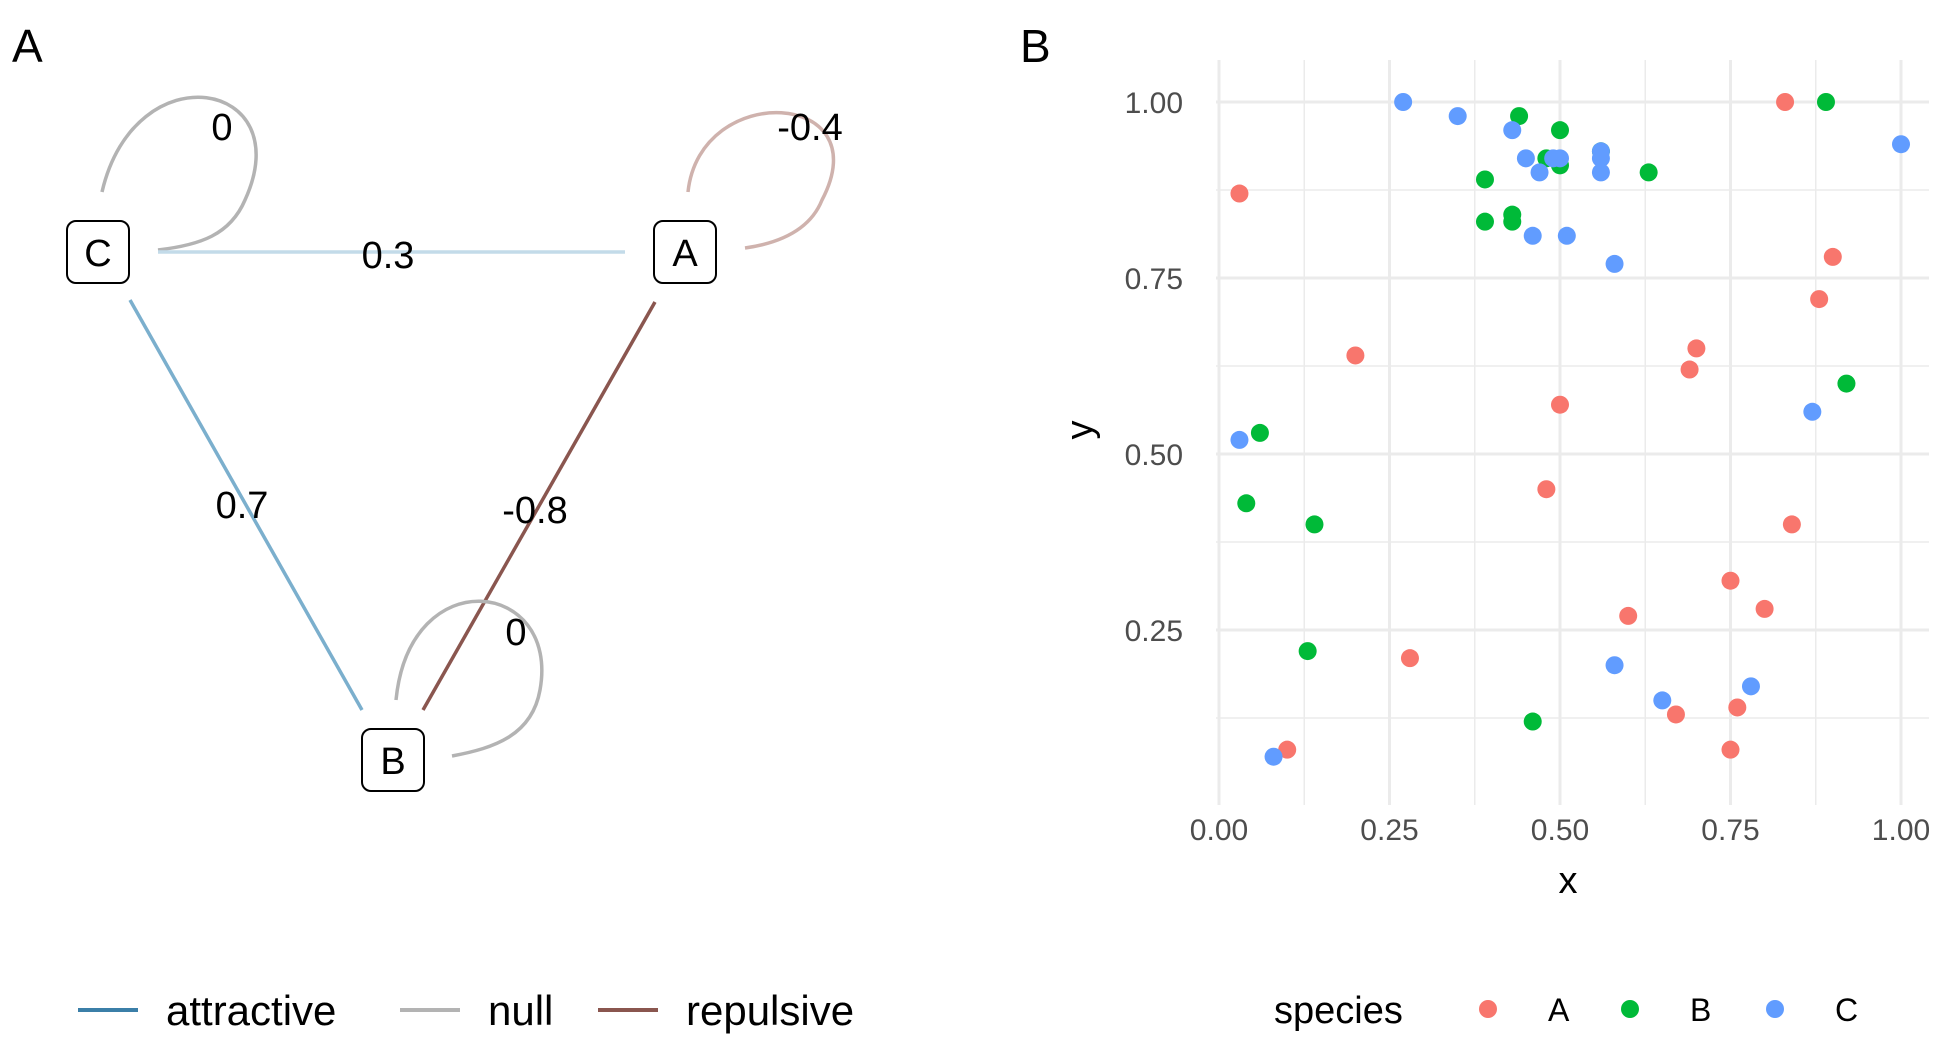 Image resolution: width=1950 pixels, height=1054 pixels. What do you see at coordinates (809, 128) in the screenshot?
I see `edge-label-a-a: -0.4` at bounding box center [809, 128].